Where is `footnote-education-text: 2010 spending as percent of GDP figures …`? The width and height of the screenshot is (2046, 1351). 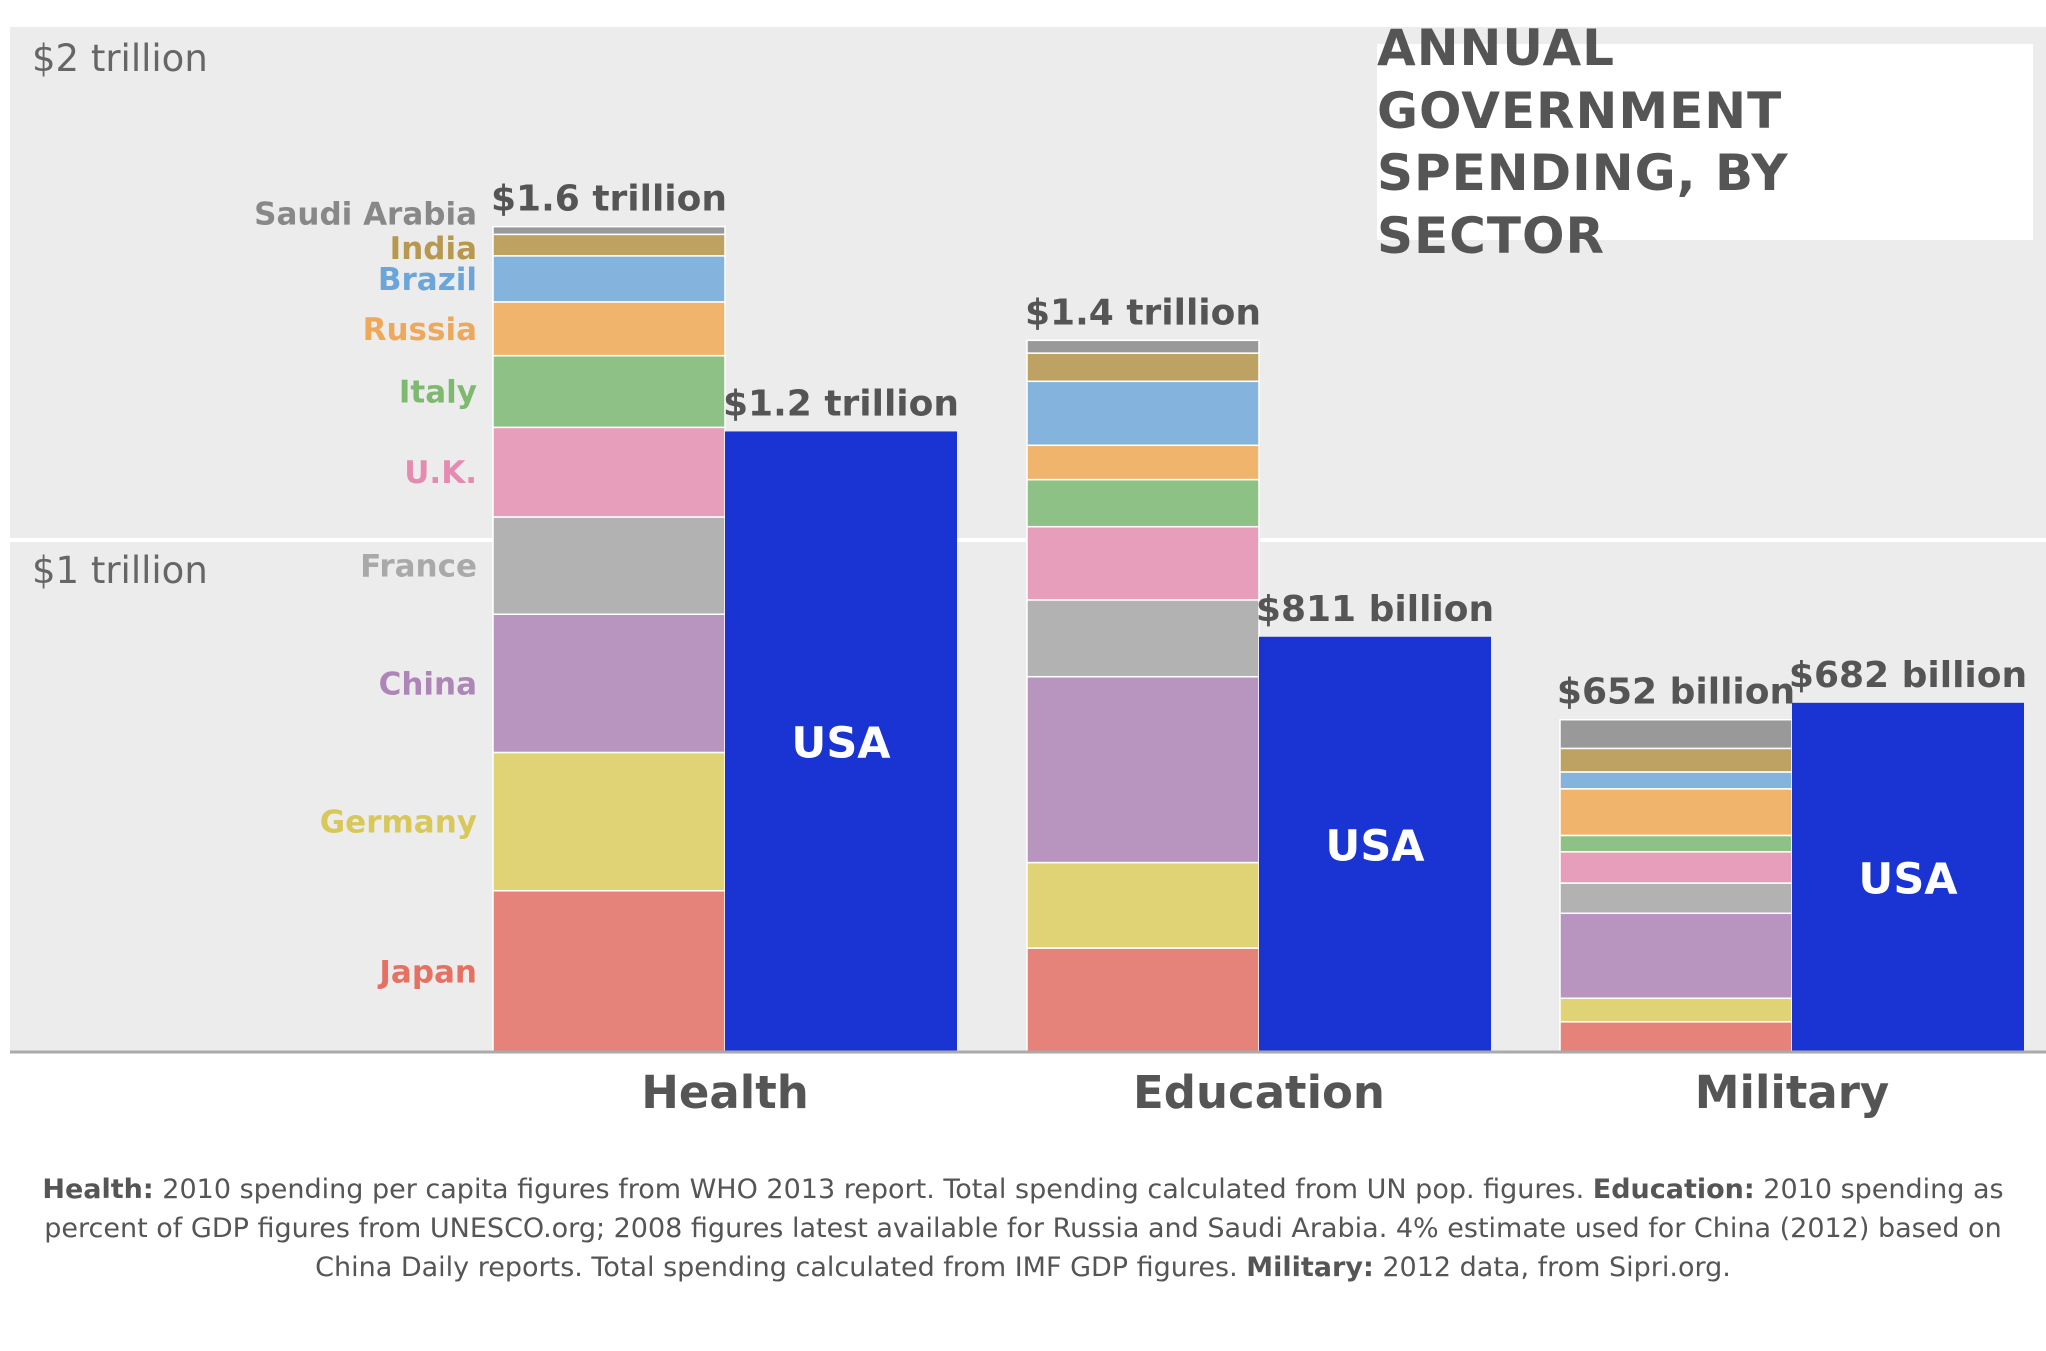 footnote-education-text: 2010 spending as percent of GDP figures … is located at coordinates (1024, 1228).